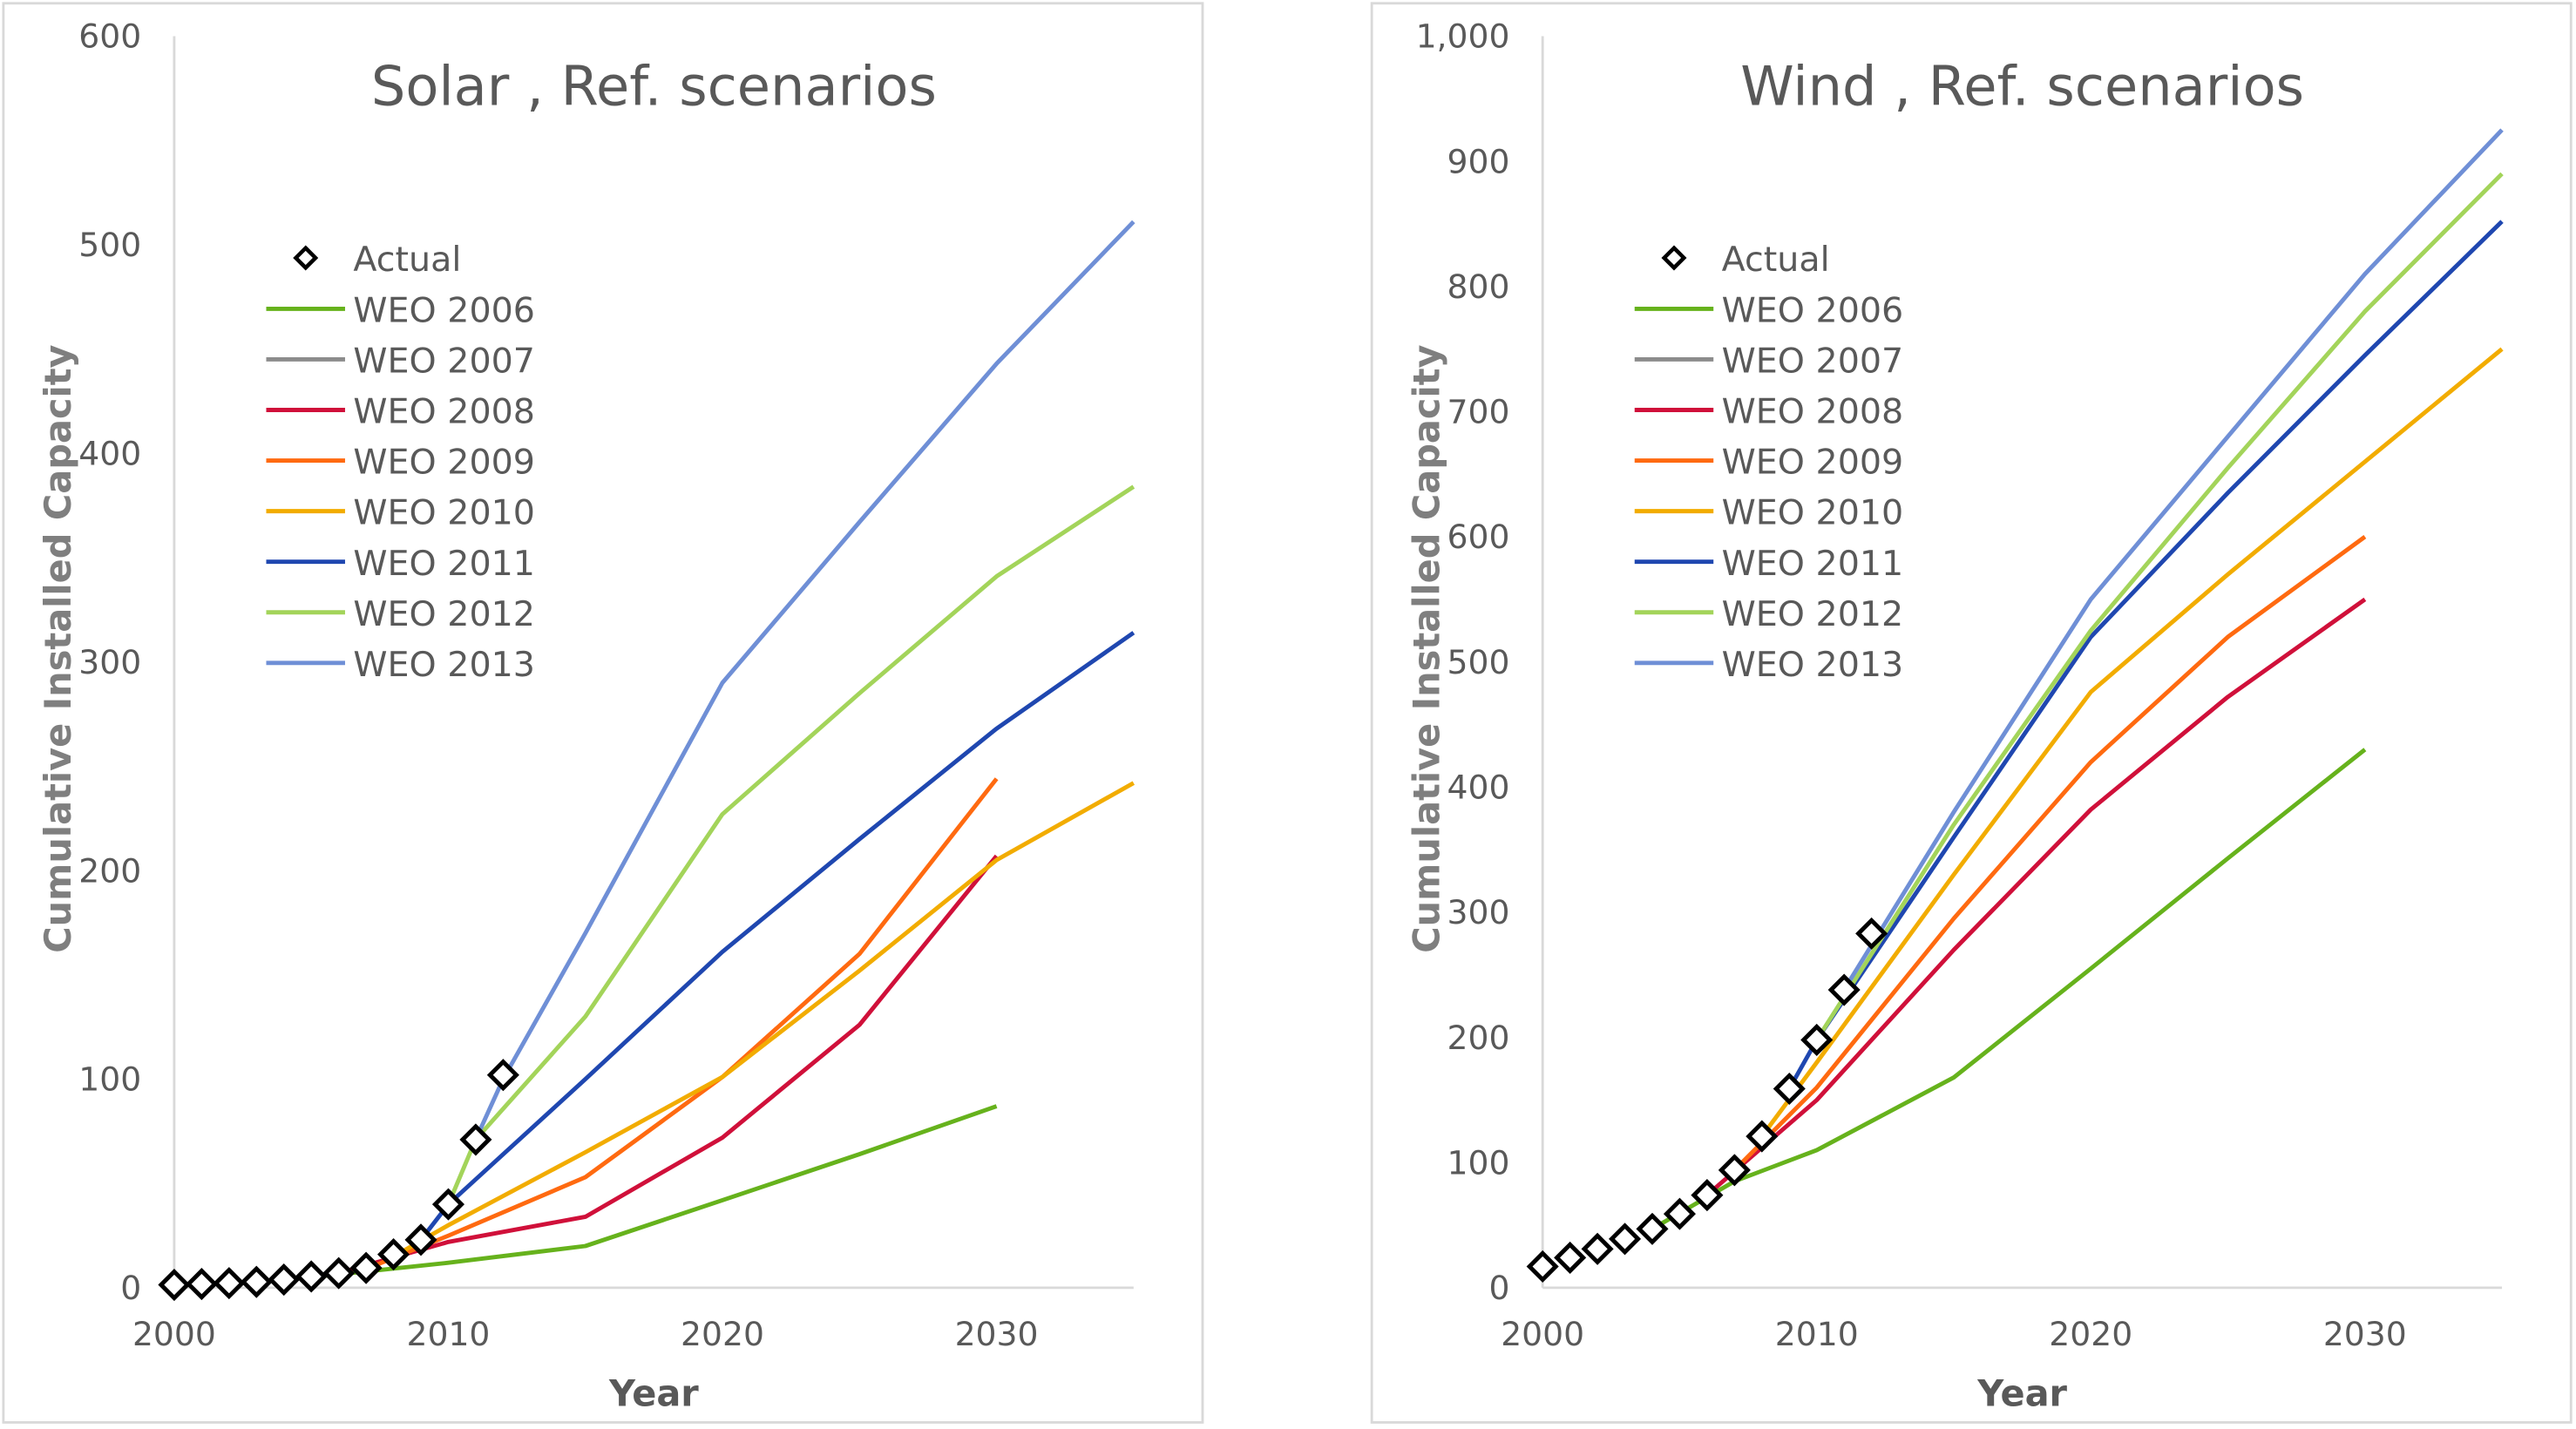 The width and height of the screenshot is (2576, 1429). What do you see at coordinates (2022, 87) in the screenshot?
I see `chart-title: Wind , Ref. scenarios` at bounding box center [2022, 87].